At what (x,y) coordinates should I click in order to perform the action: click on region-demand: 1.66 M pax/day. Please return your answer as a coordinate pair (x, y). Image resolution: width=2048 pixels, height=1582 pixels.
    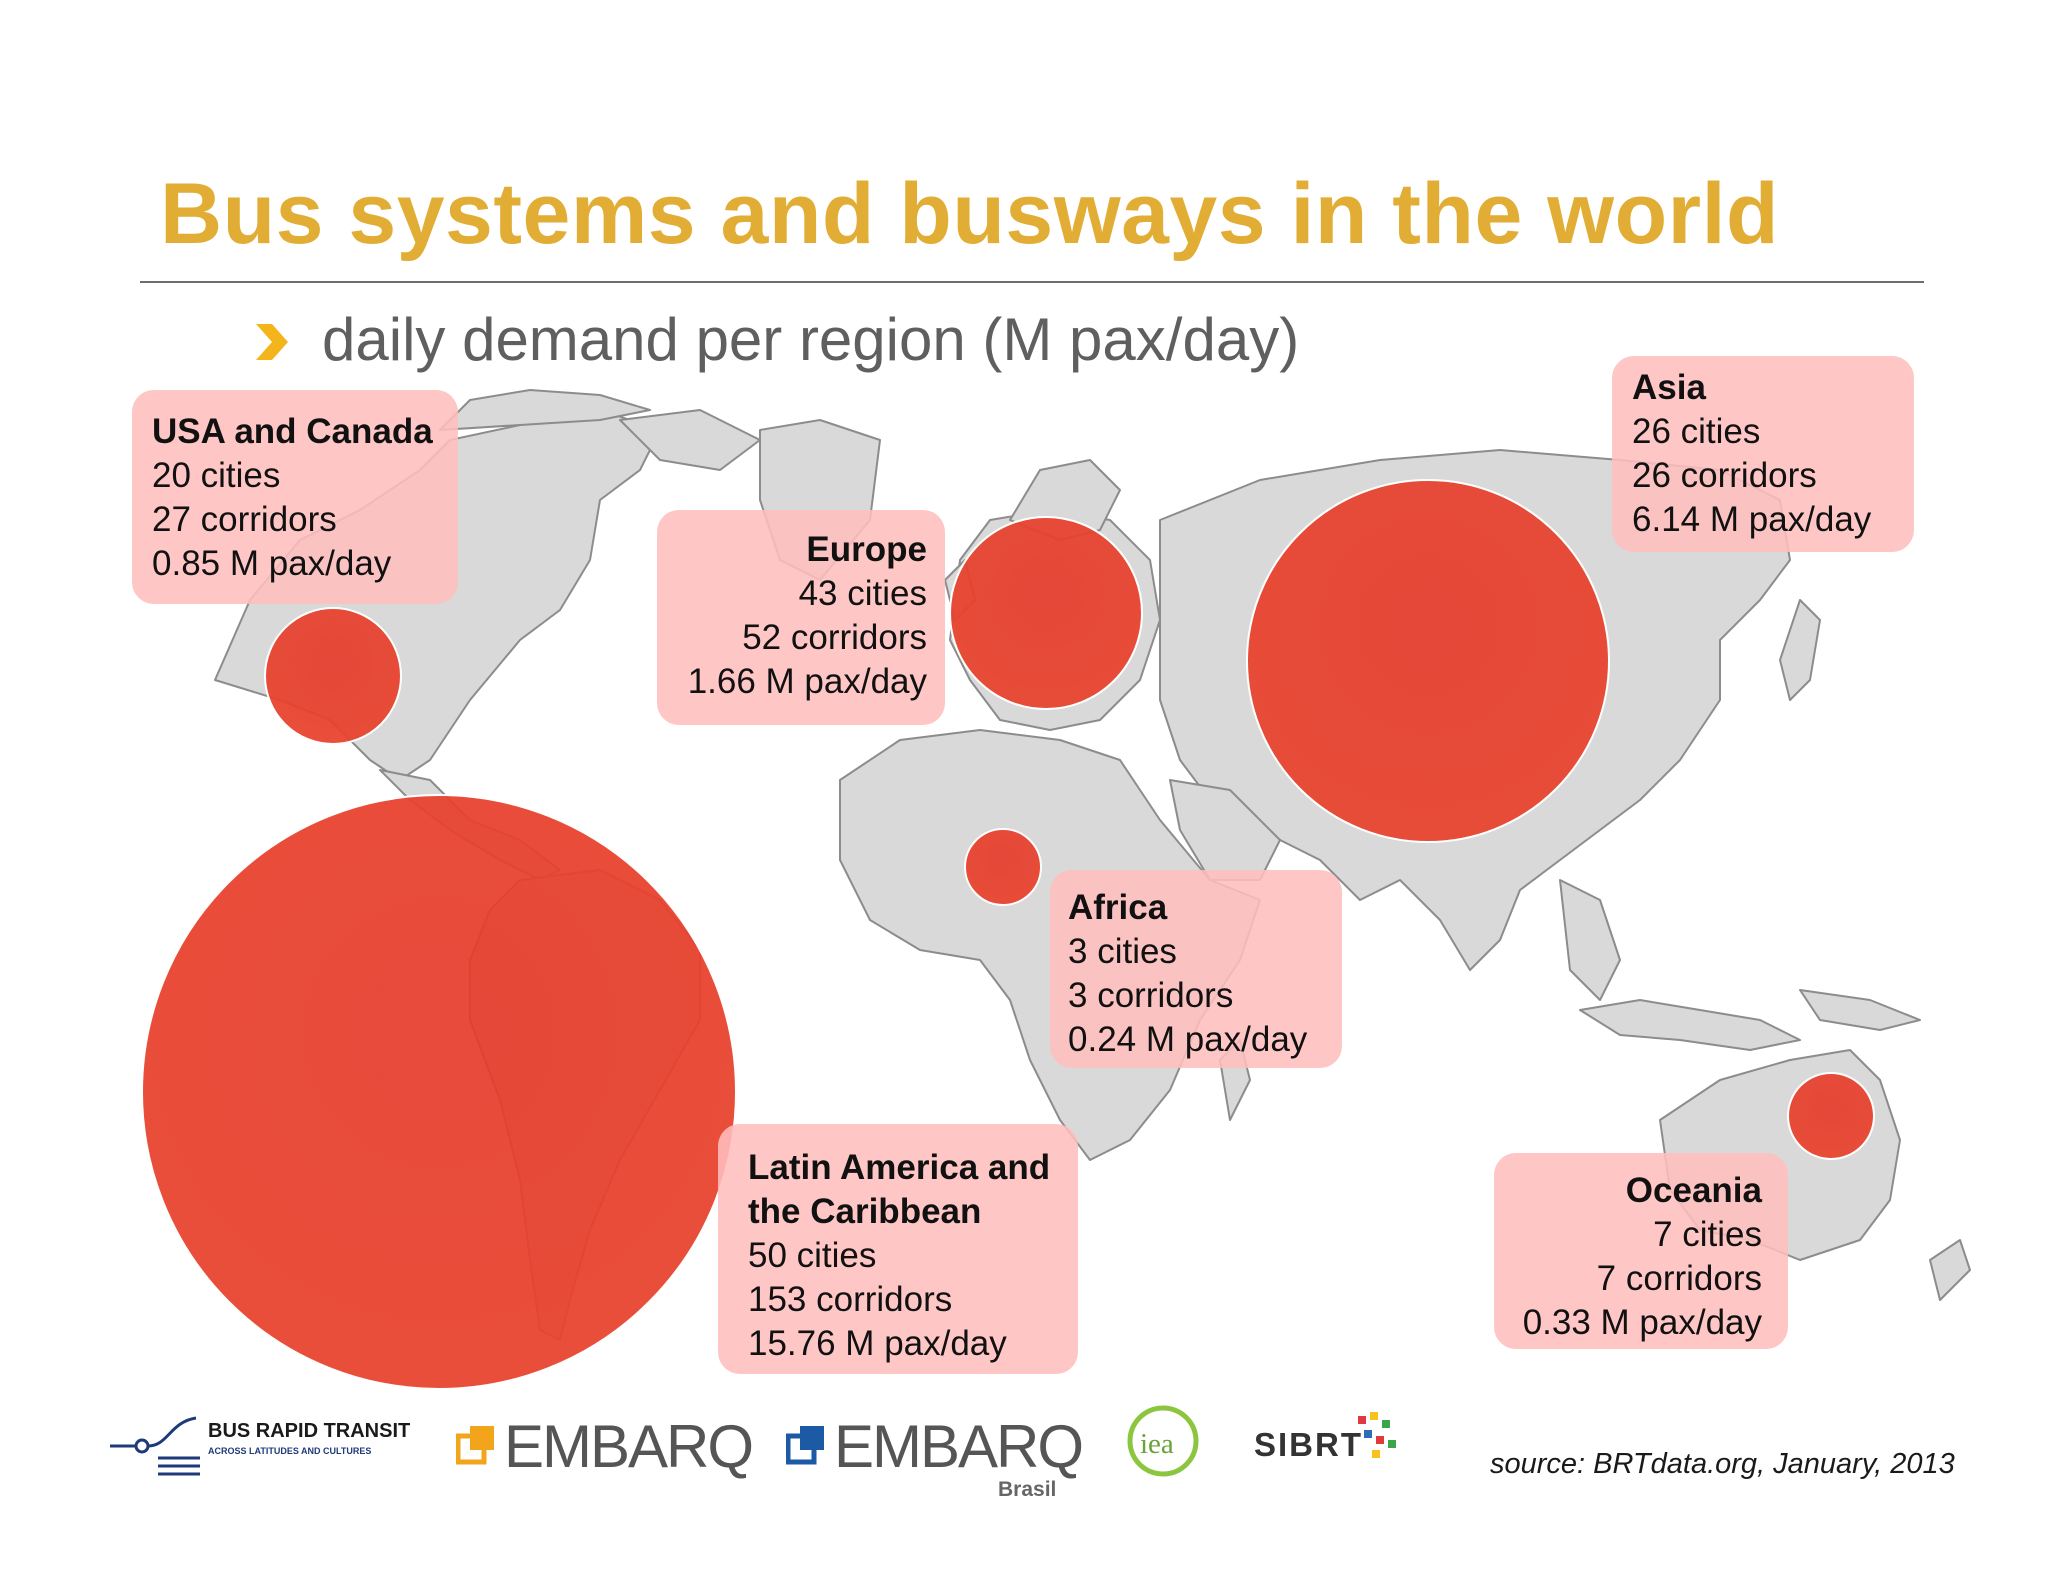
    Looking at the image, I should click on (807, 681).